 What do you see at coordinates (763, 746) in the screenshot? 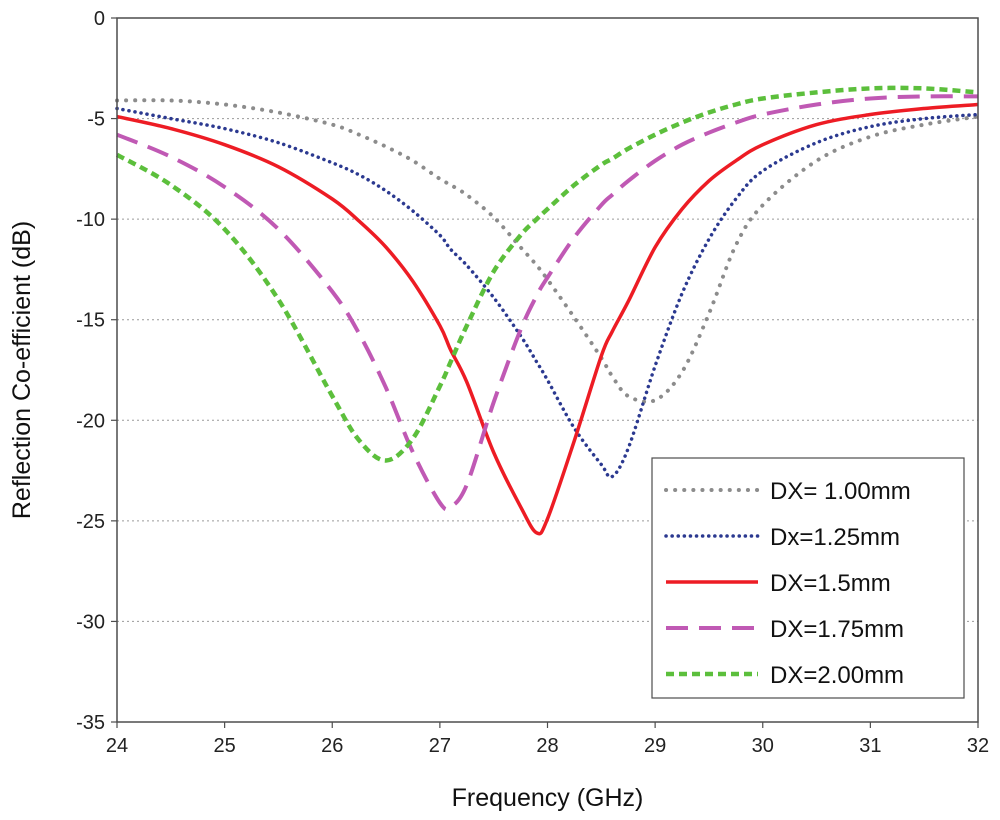
I see `x-tick-label: 30` at bounding box center [763, 746].